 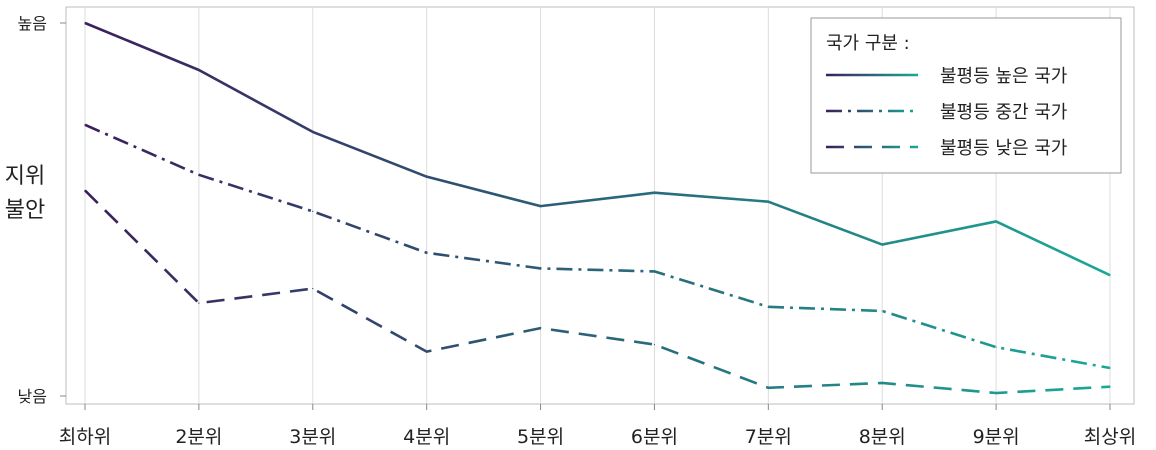 I want to click on x-tick-label: 5분위, so click(x=540, y=437).